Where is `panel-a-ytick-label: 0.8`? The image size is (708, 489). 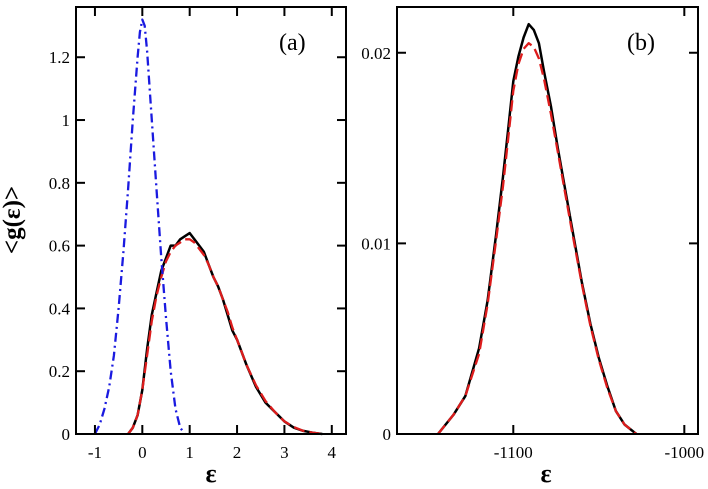
panel-a-ytick-label: 0.8 is located at coordinates (59, 183).